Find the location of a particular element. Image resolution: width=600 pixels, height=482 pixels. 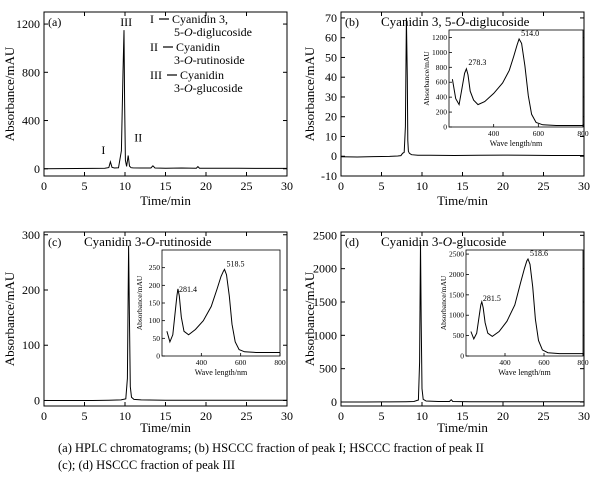

inset-y-tick-label: 1500 is located at coordinates (456, 294).